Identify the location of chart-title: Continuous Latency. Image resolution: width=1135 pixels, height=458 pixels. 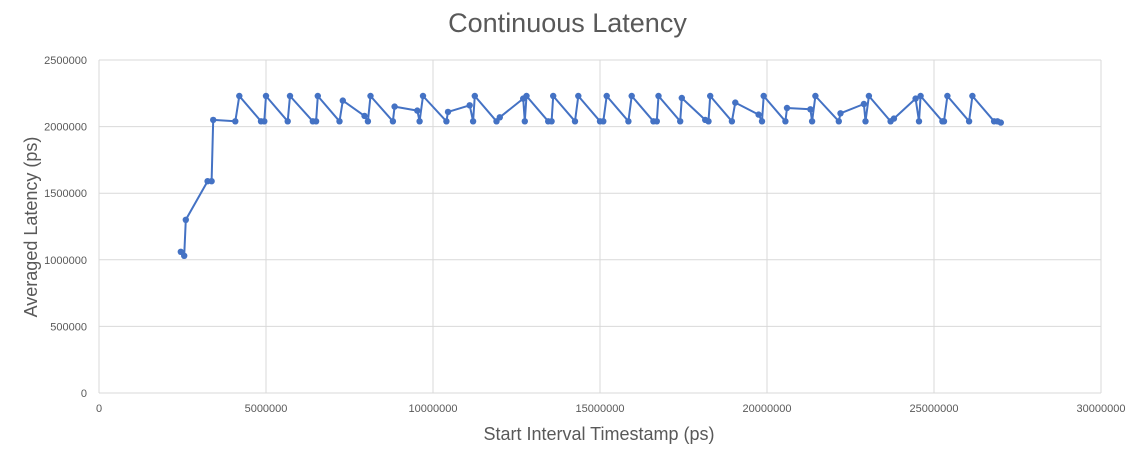
(567, 23).